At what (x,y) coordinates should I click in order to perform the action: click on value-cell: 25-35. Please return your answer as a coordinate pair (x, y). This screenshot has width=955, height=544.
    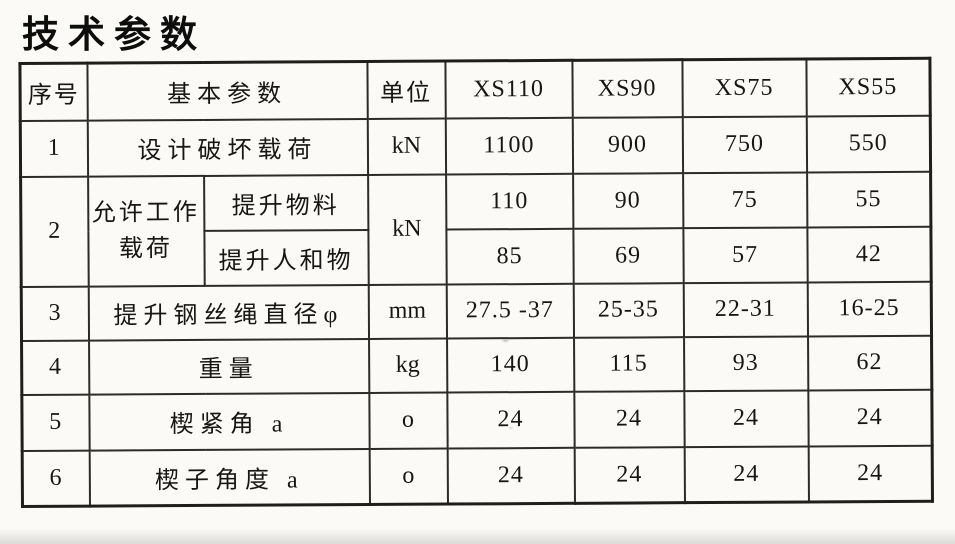
    Looking at the image, I should click on (628, 310).